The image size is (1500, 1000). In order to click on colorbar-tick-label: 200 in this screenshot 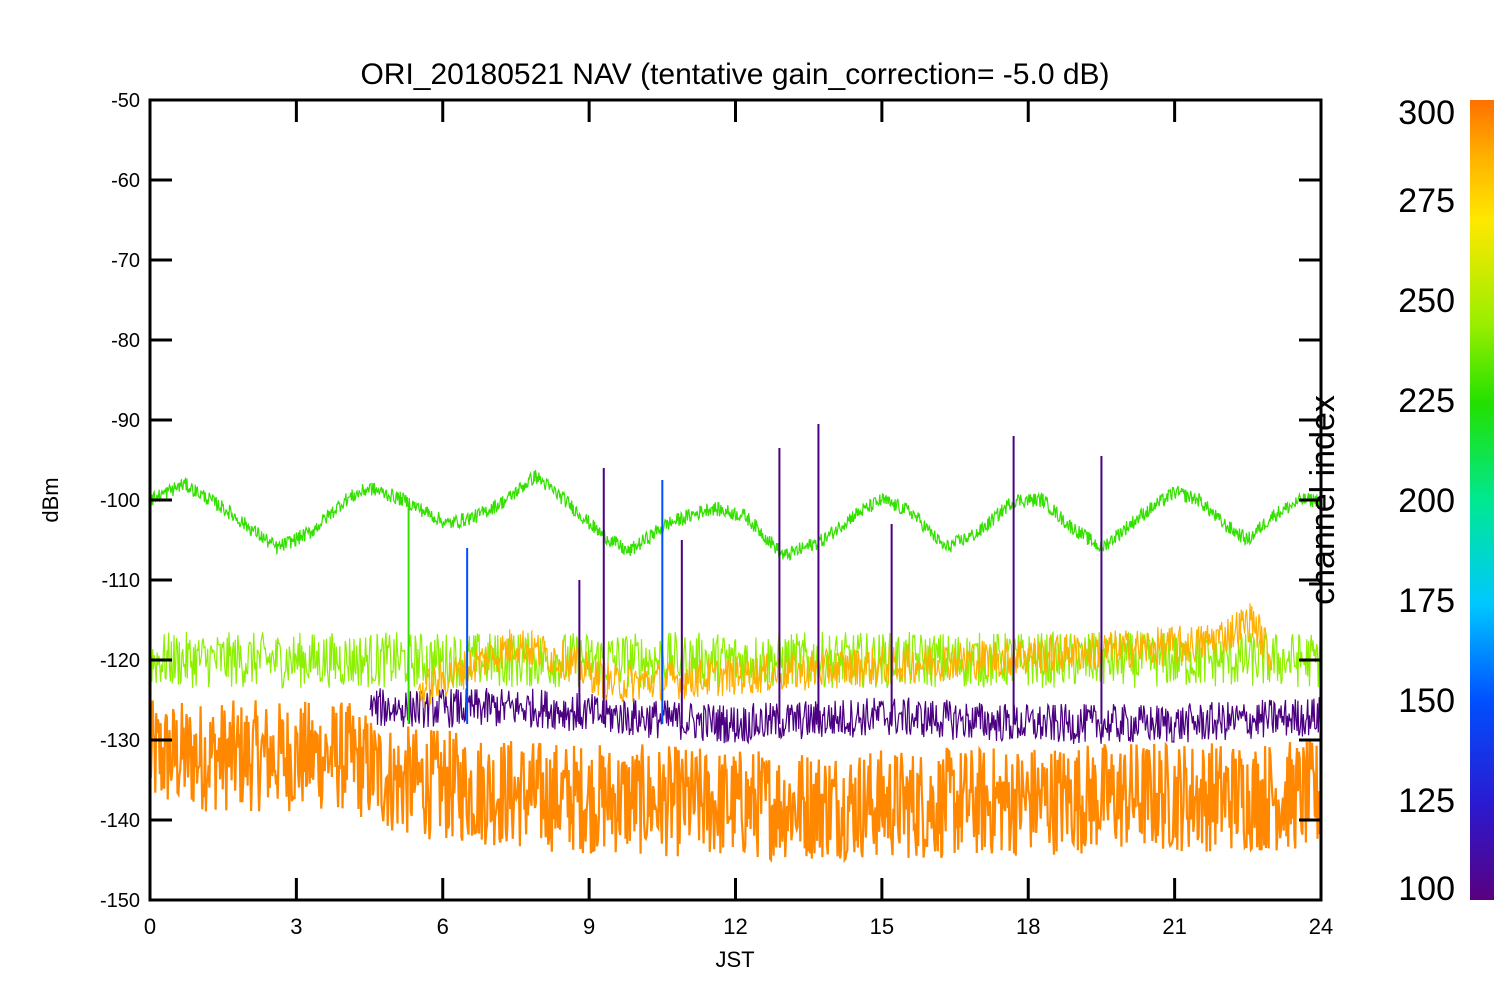, I will do `click(1426, 501)`.